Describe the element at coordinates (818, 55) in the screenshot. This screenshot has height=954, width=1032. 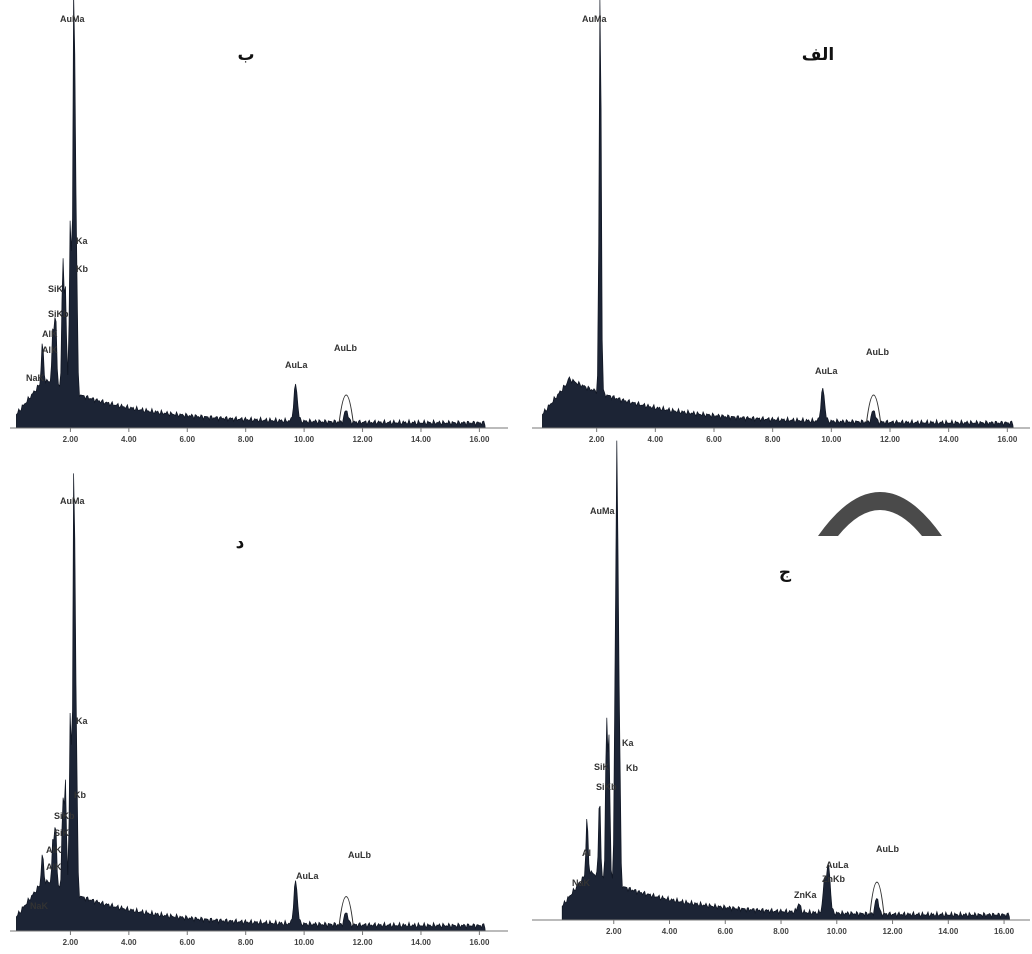
I see `panel-label-alef: الف` at that location.